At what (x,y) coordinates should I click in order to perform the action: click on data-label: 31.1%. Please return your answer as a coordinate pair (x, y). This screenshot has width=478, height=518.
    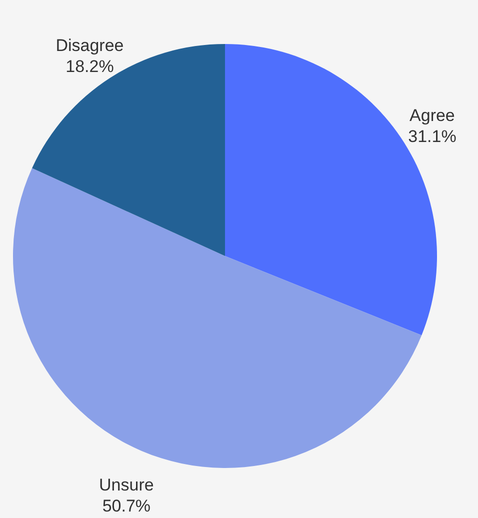
    Looking at the image, I should click on (432, 136).